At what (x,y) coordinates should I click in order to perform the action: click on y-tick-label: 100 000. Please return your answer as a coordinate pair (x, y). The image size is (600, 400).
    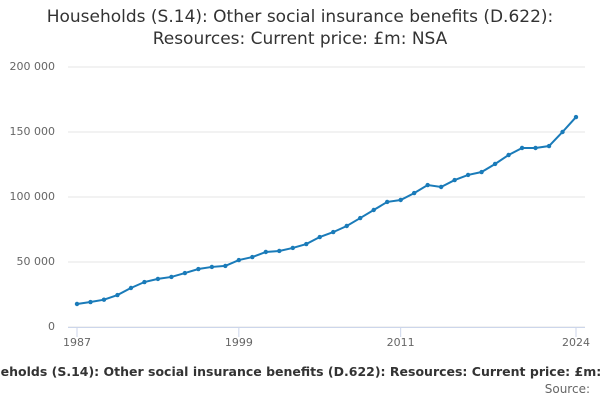
    Looking at the image, I should click on (33, 196).